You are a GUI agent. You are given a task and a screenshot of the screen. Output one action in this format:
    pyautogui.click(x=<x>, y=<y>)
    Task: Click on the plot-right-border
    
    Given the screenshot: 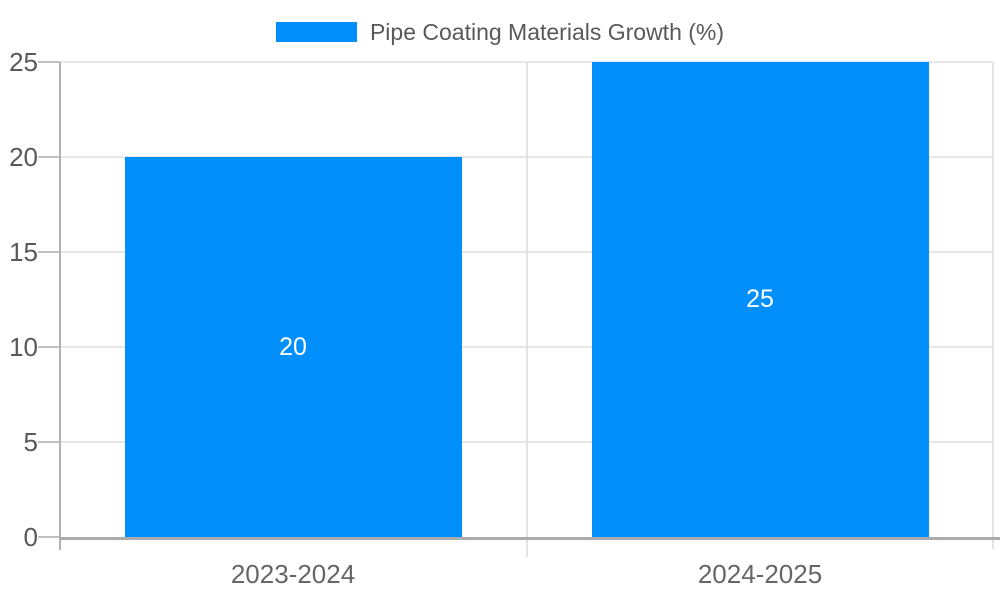 What is the action you would take?
    pyautogui.click(x=993, y=305)
    